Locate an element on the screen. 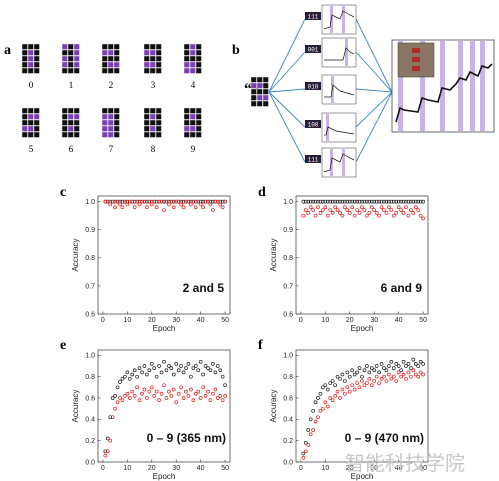 The height and width of the screenshot is (481, 499). y-tick-label: 1.0 is located at coordinates (288, 356).